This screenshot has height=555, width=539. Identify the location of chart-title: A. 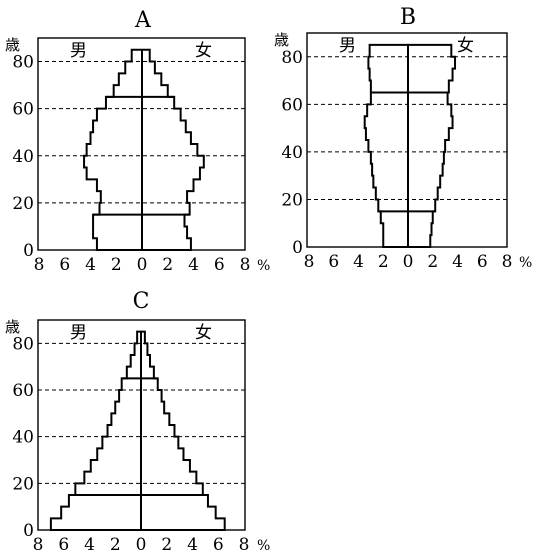
(143, 20).